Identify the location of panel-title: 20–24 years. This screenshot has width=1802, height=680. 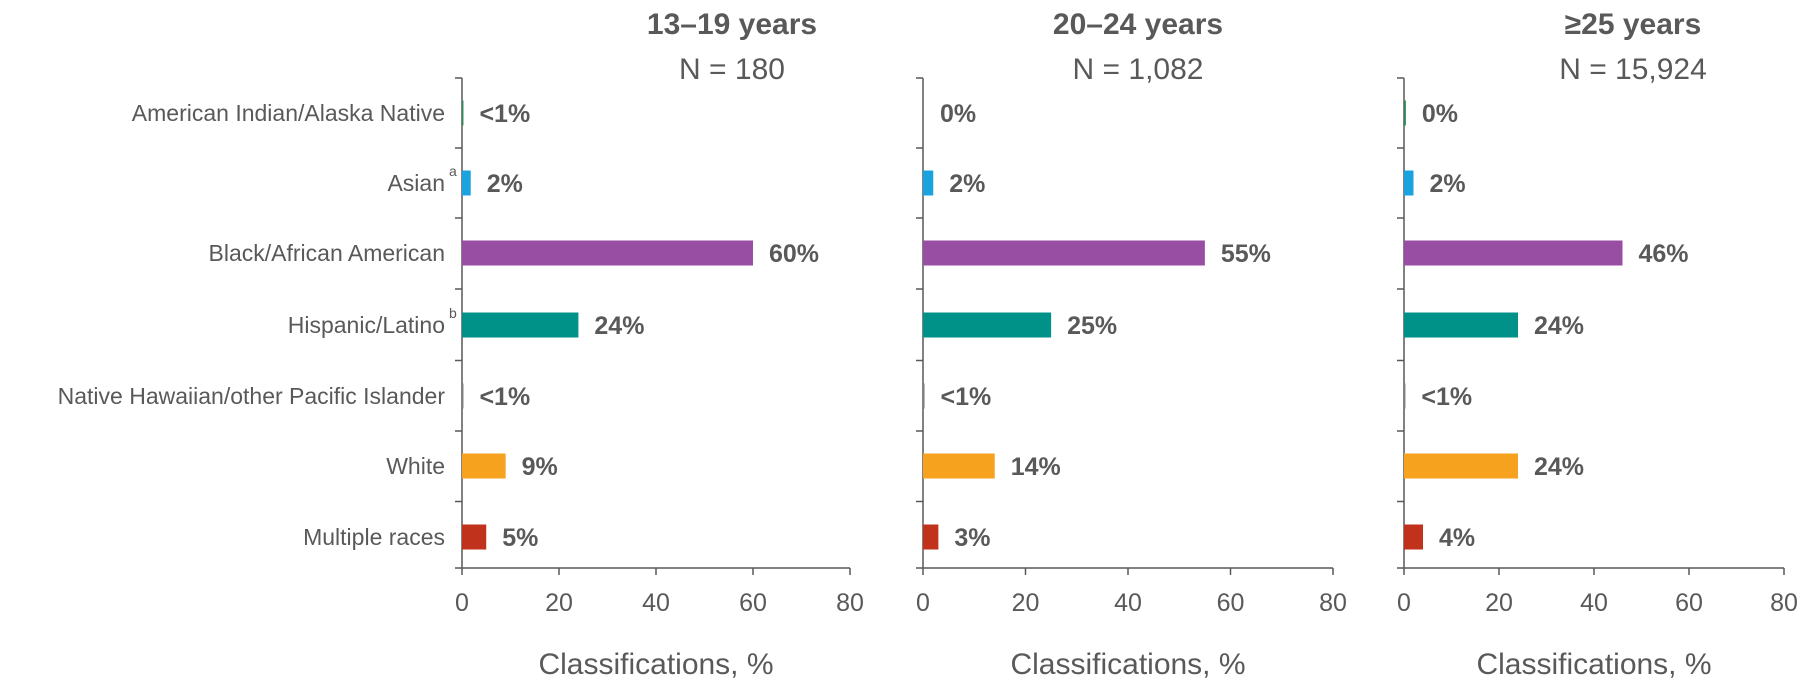
(1138, 24).